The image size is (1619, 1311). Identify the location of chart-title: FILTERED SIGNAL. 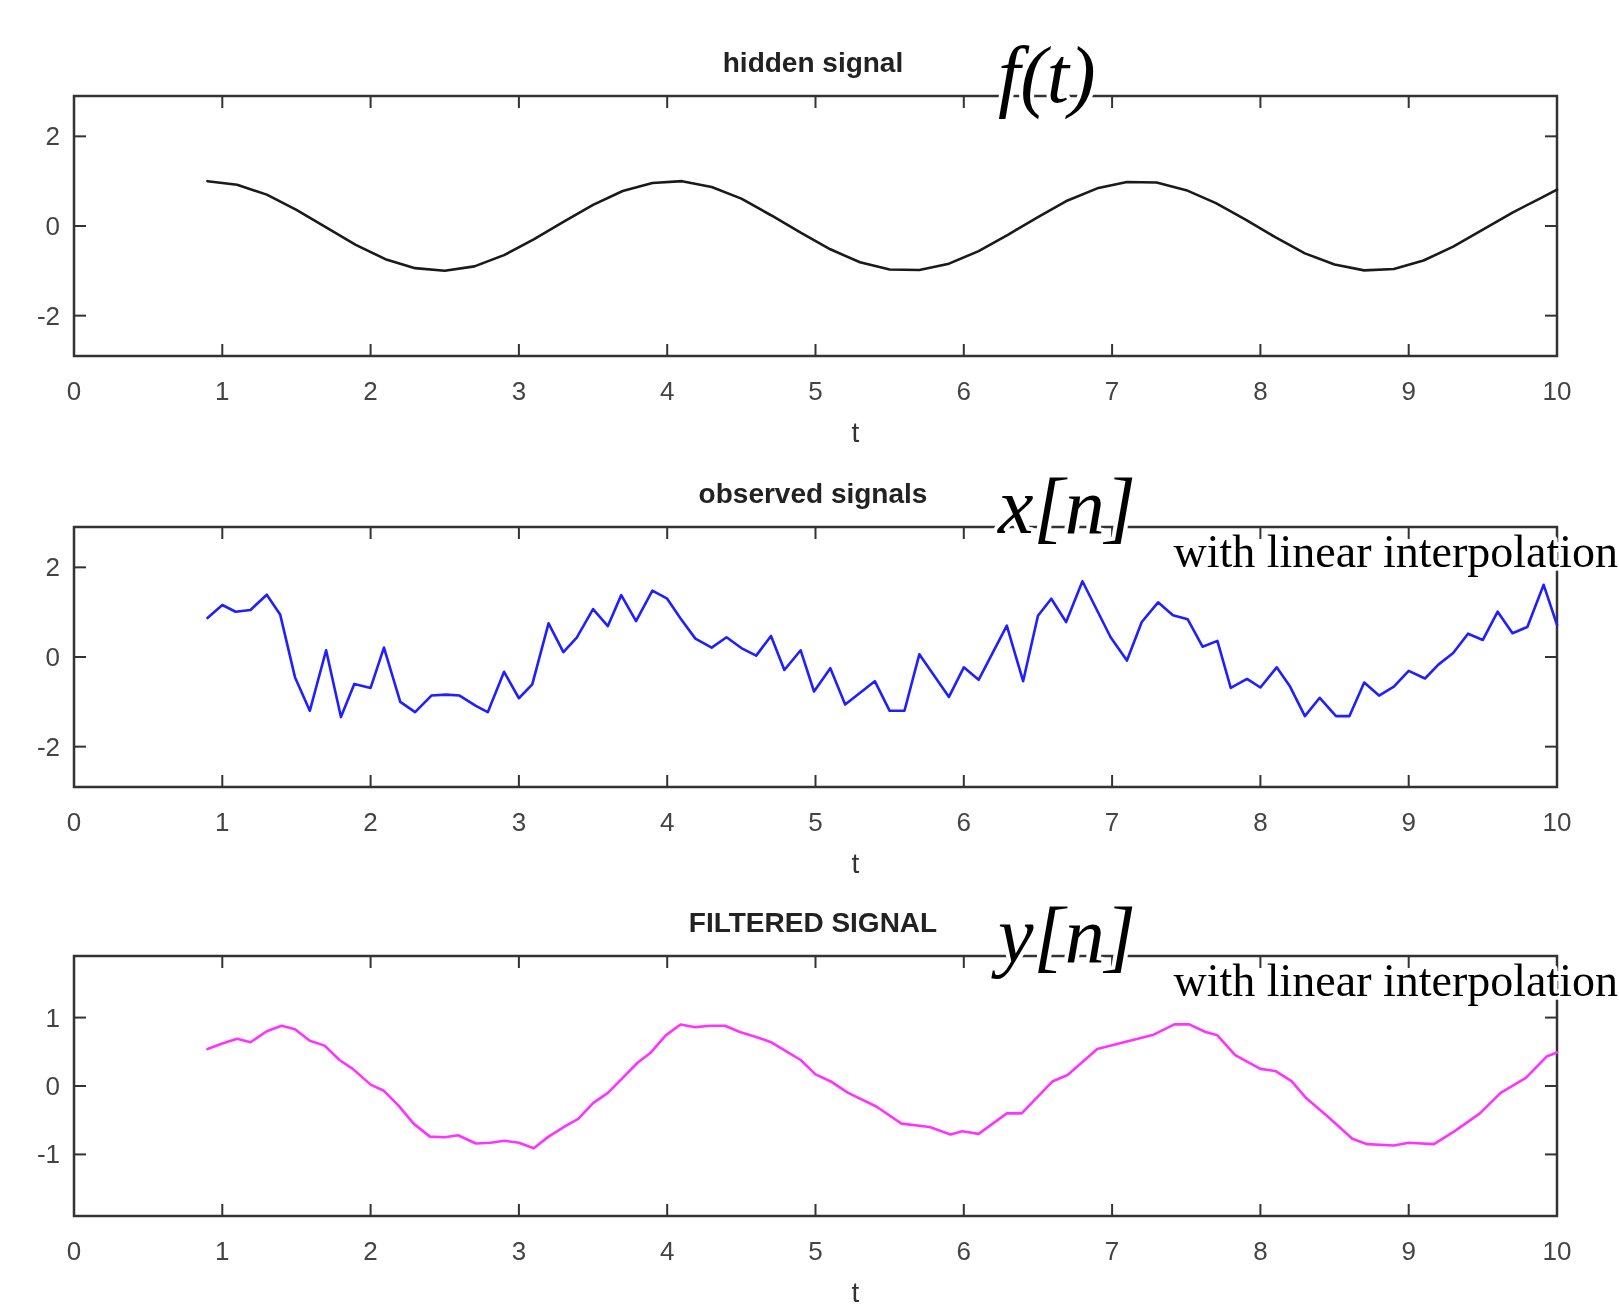
(813, 922).